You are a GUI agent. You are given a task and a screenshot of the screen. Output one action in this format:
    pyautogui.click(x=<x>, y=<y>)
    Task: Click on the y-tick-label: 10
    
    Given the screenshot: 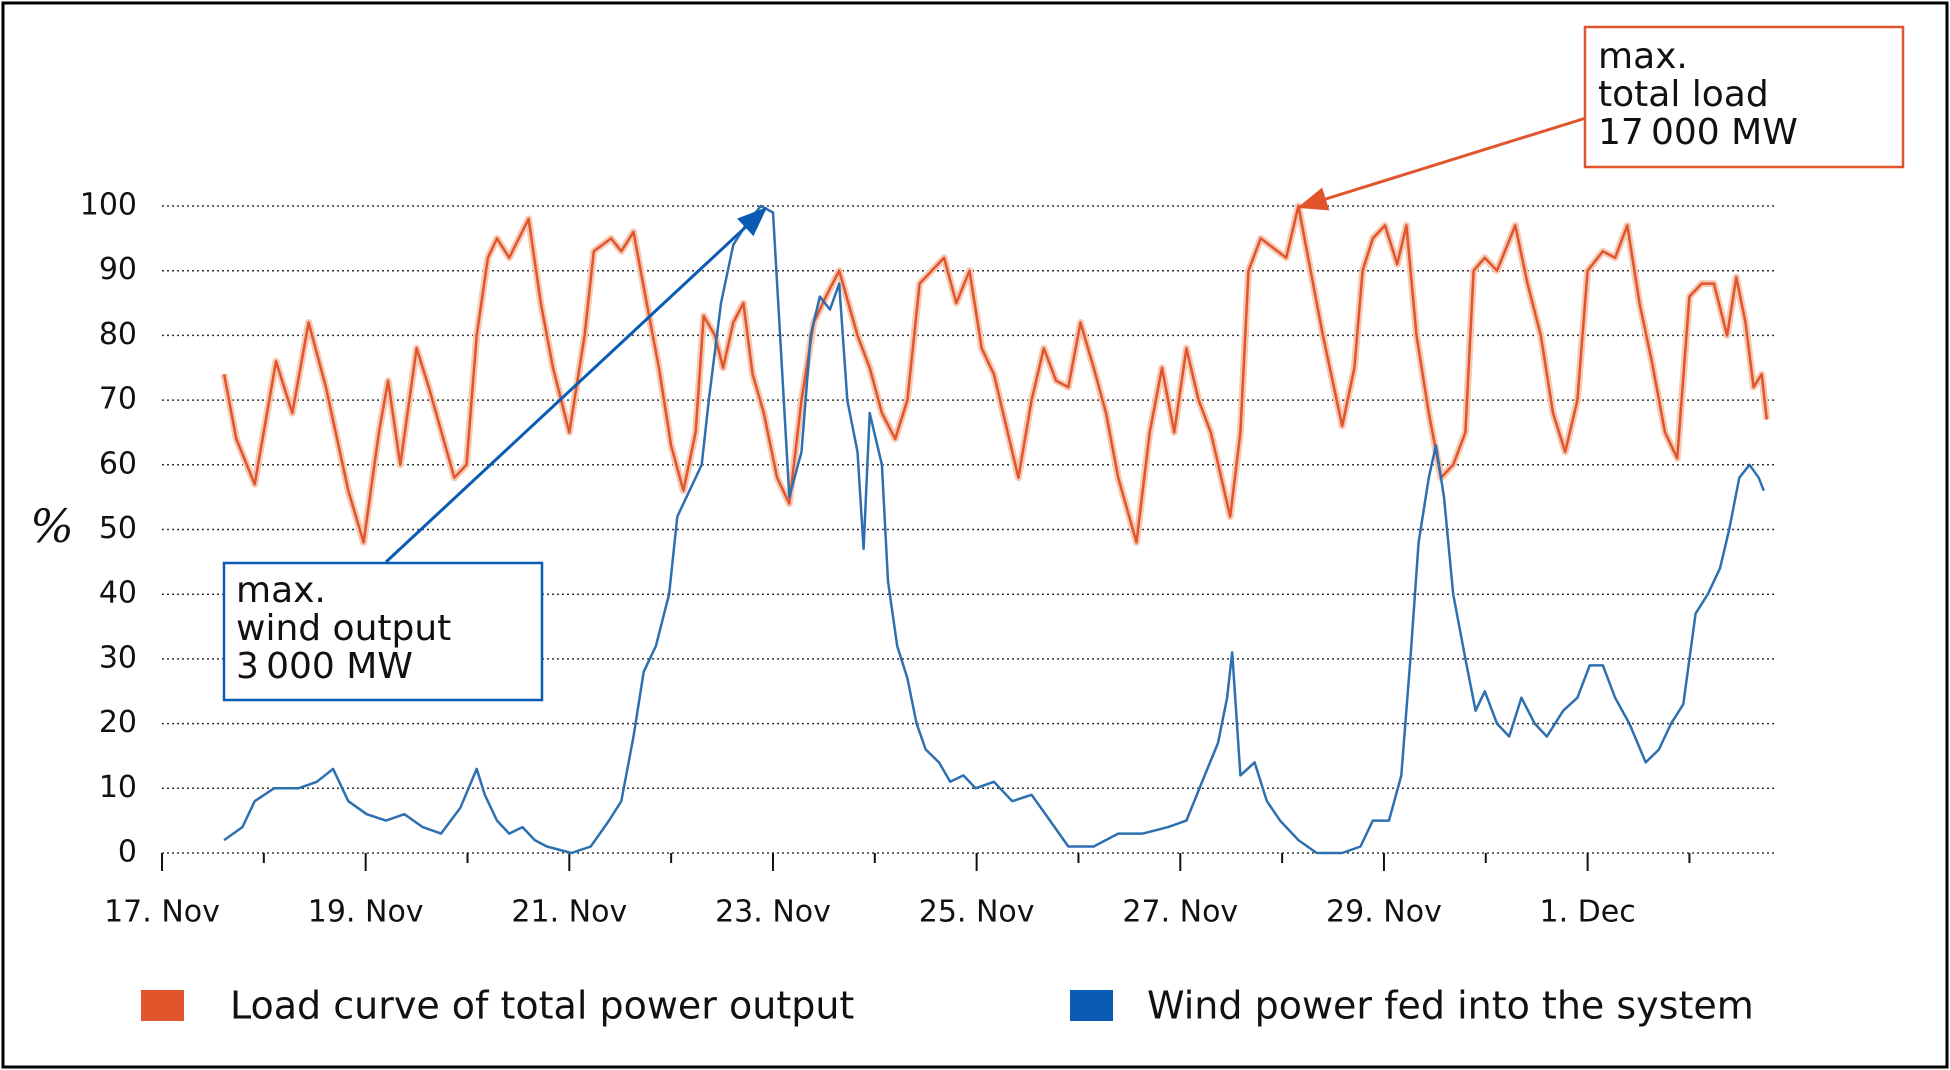 What is the action you would take?
    pyautogui.click(x=118, y=787)
    